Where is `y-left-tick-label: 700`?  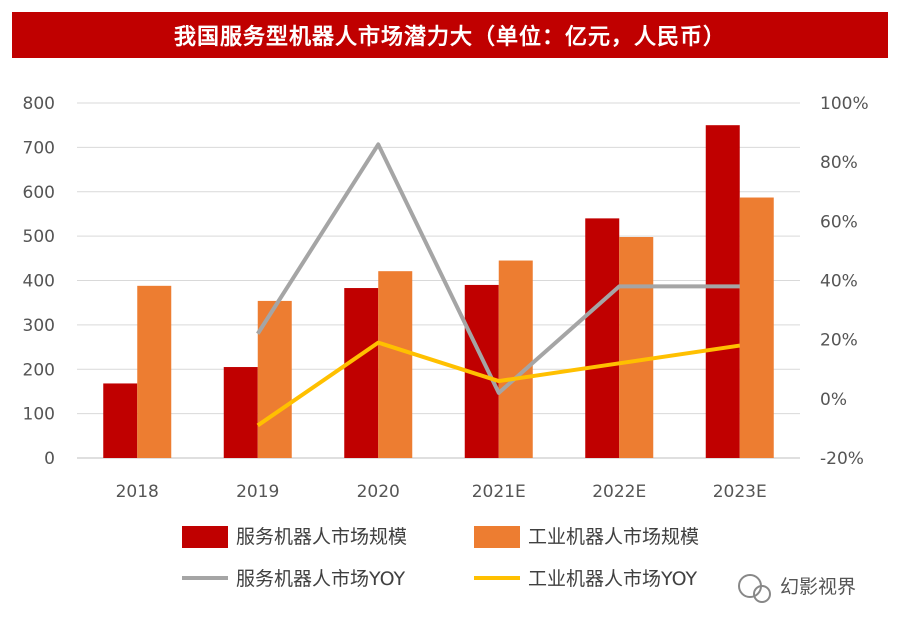
y-left-tick-label: 700 is located at coordinates (39, 148).